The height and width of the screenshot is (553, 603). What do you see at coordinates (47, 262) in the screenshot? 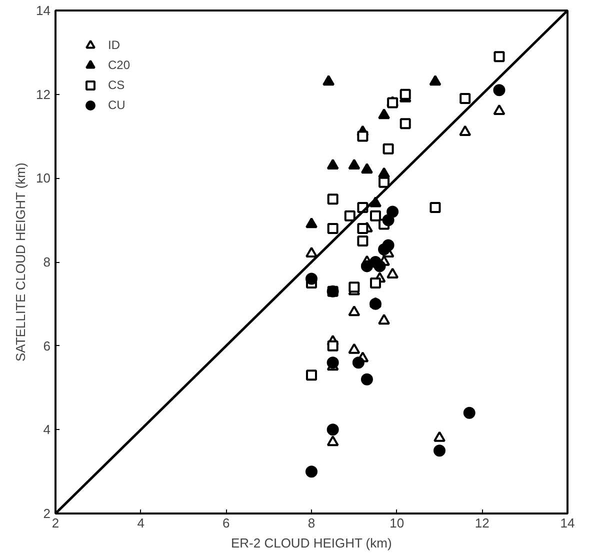
I see `y-tick-label: 8` at bounding box center [47, 262].